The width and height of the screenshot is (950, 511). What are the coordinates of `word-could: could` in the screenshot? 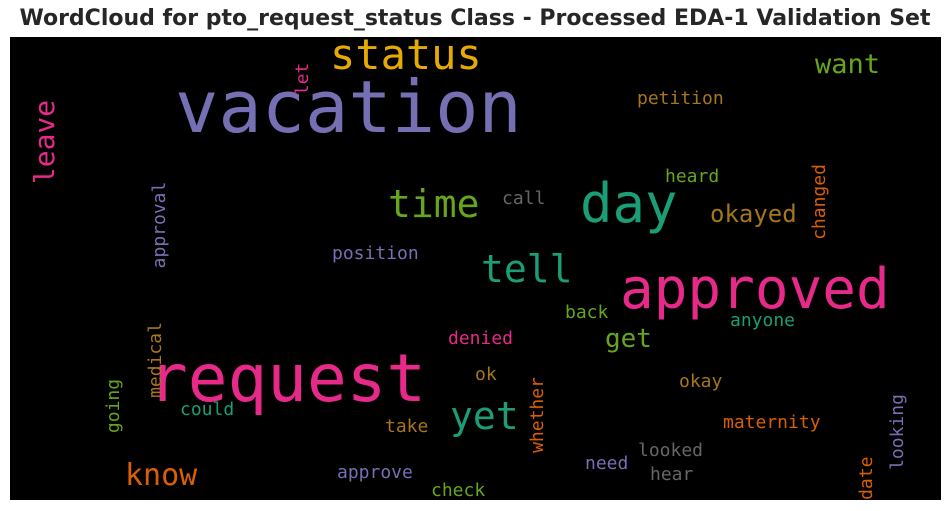 It's located at (207, 409).